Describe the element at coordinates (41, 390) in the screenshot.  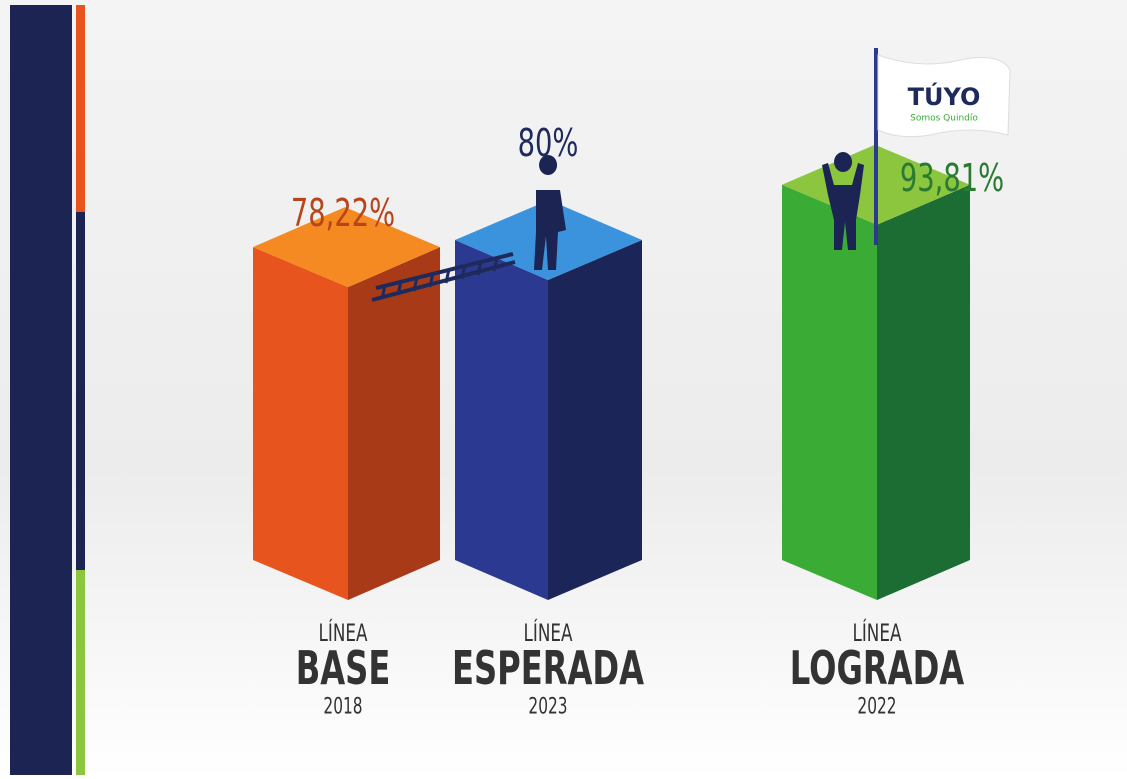
I see `left-band` at that location.